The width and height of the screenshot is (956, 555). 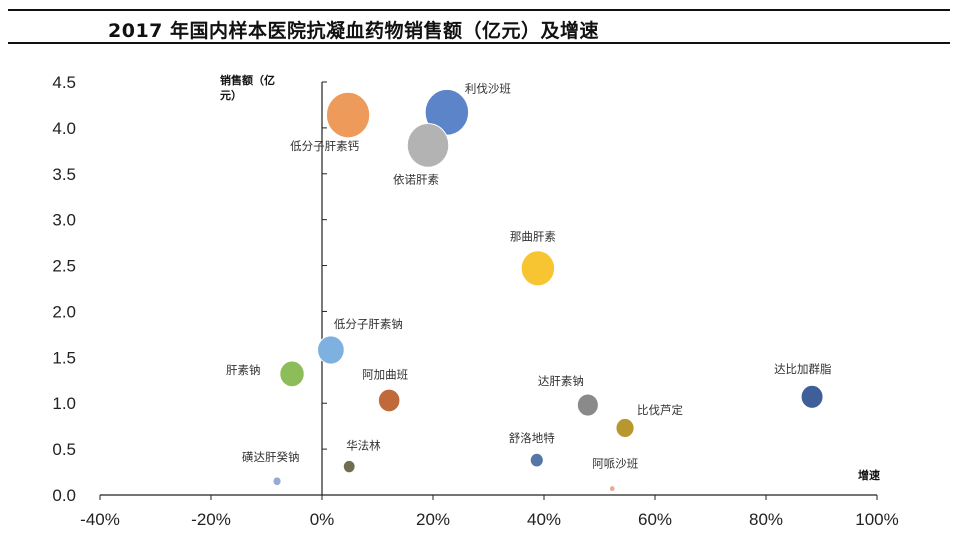 I want to click on bubble-label: 那曲肝素, so click(x=533, y=236).